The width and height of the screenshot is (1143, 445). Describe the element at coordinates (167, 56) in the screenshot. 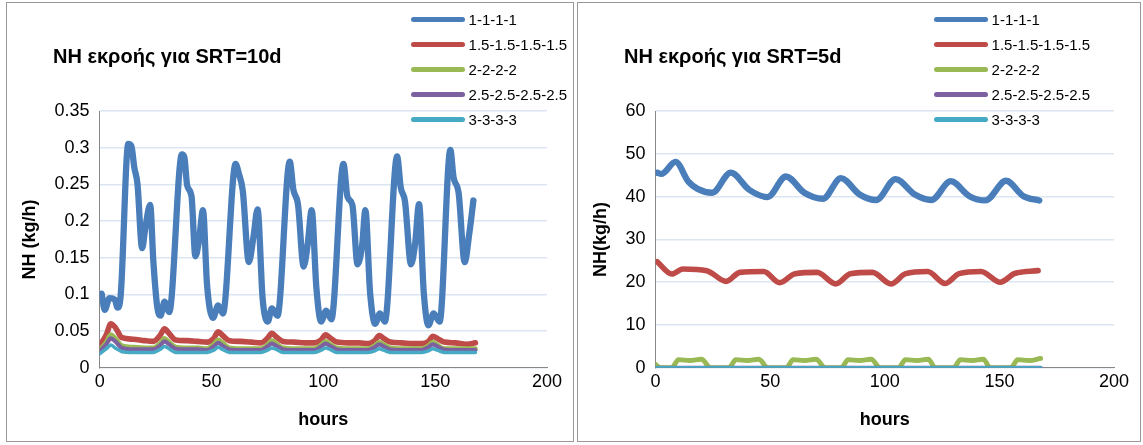

I see `chart-title: NH εκροής για SRT=10d` at that location.